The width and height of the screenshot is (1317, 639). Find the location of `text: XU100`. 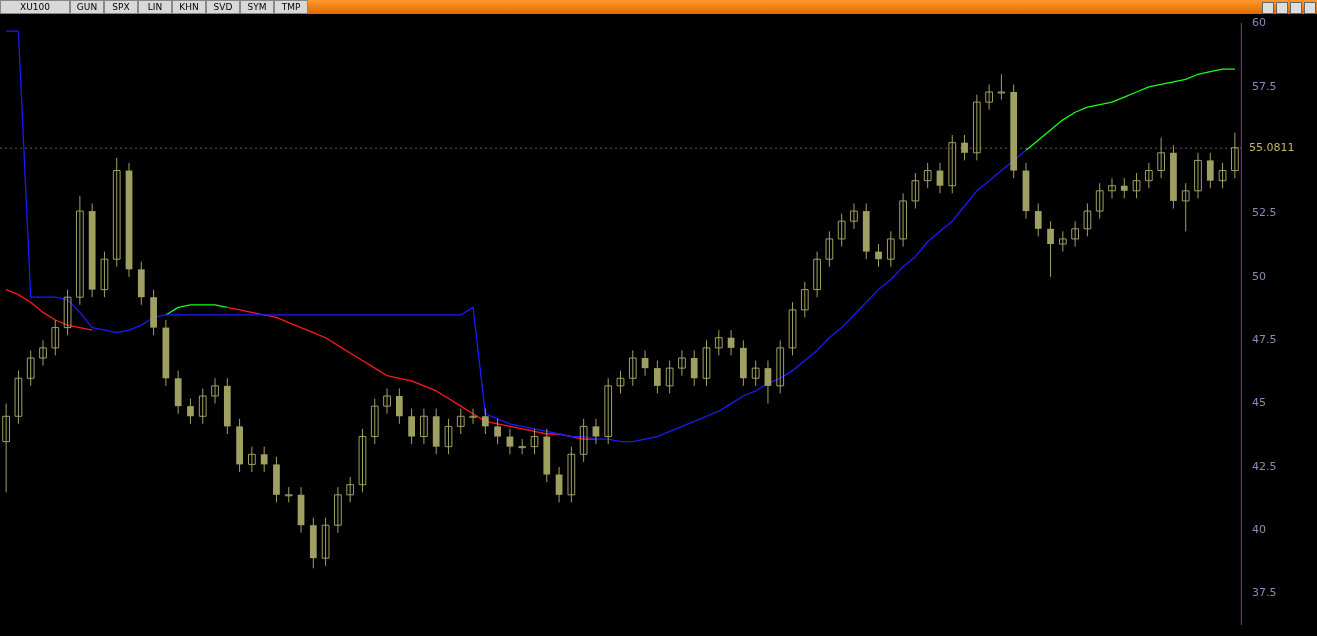

text: XU100 is located at coordinates (35, 7).